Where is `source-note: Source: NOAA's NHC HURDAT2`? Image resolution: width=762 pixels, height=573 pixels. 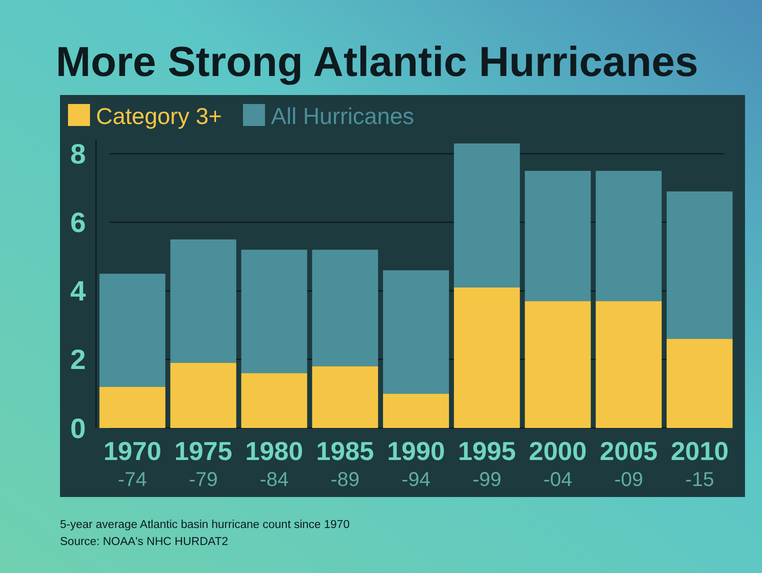
source-note: Source: NOAA's NHC HURDAT2 is located at coordinates (144, 542).